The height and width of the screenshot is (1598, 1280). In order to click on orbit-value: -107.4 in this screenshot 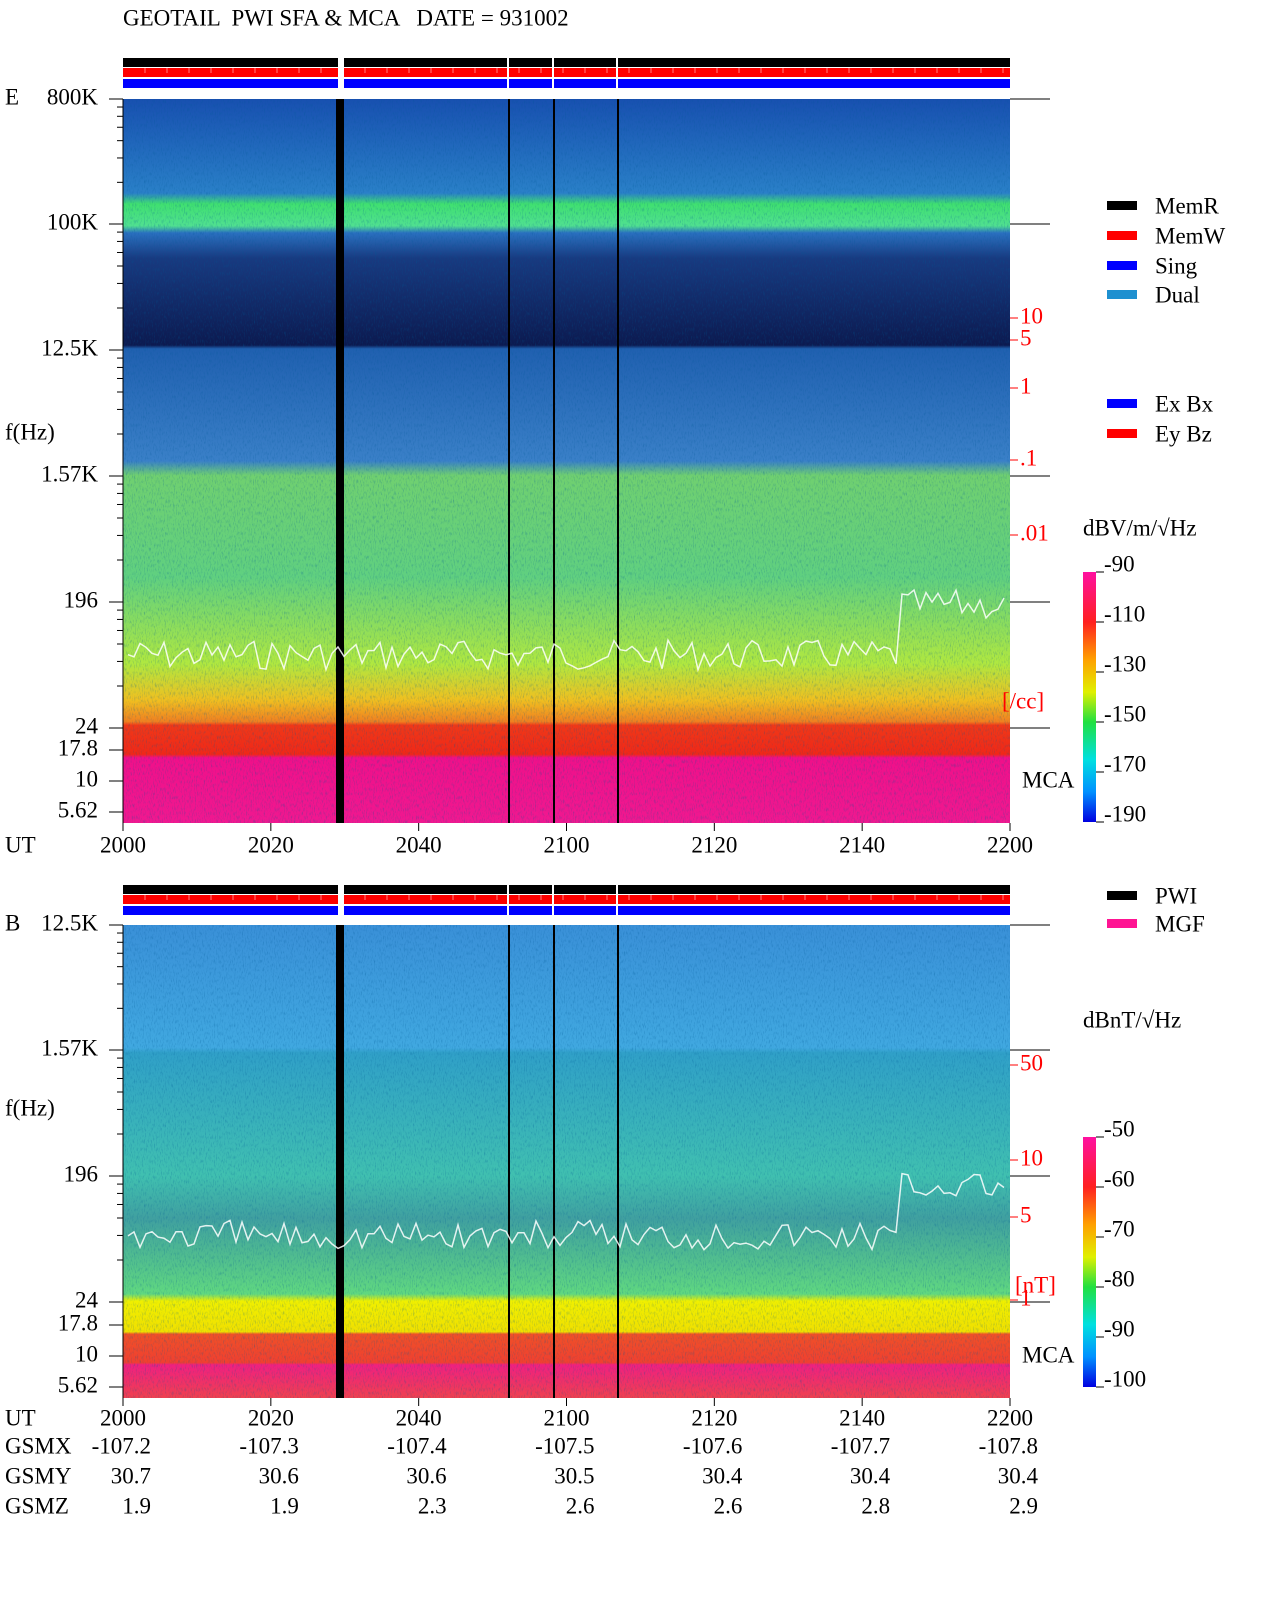, I will do `click(417, 1445)`.